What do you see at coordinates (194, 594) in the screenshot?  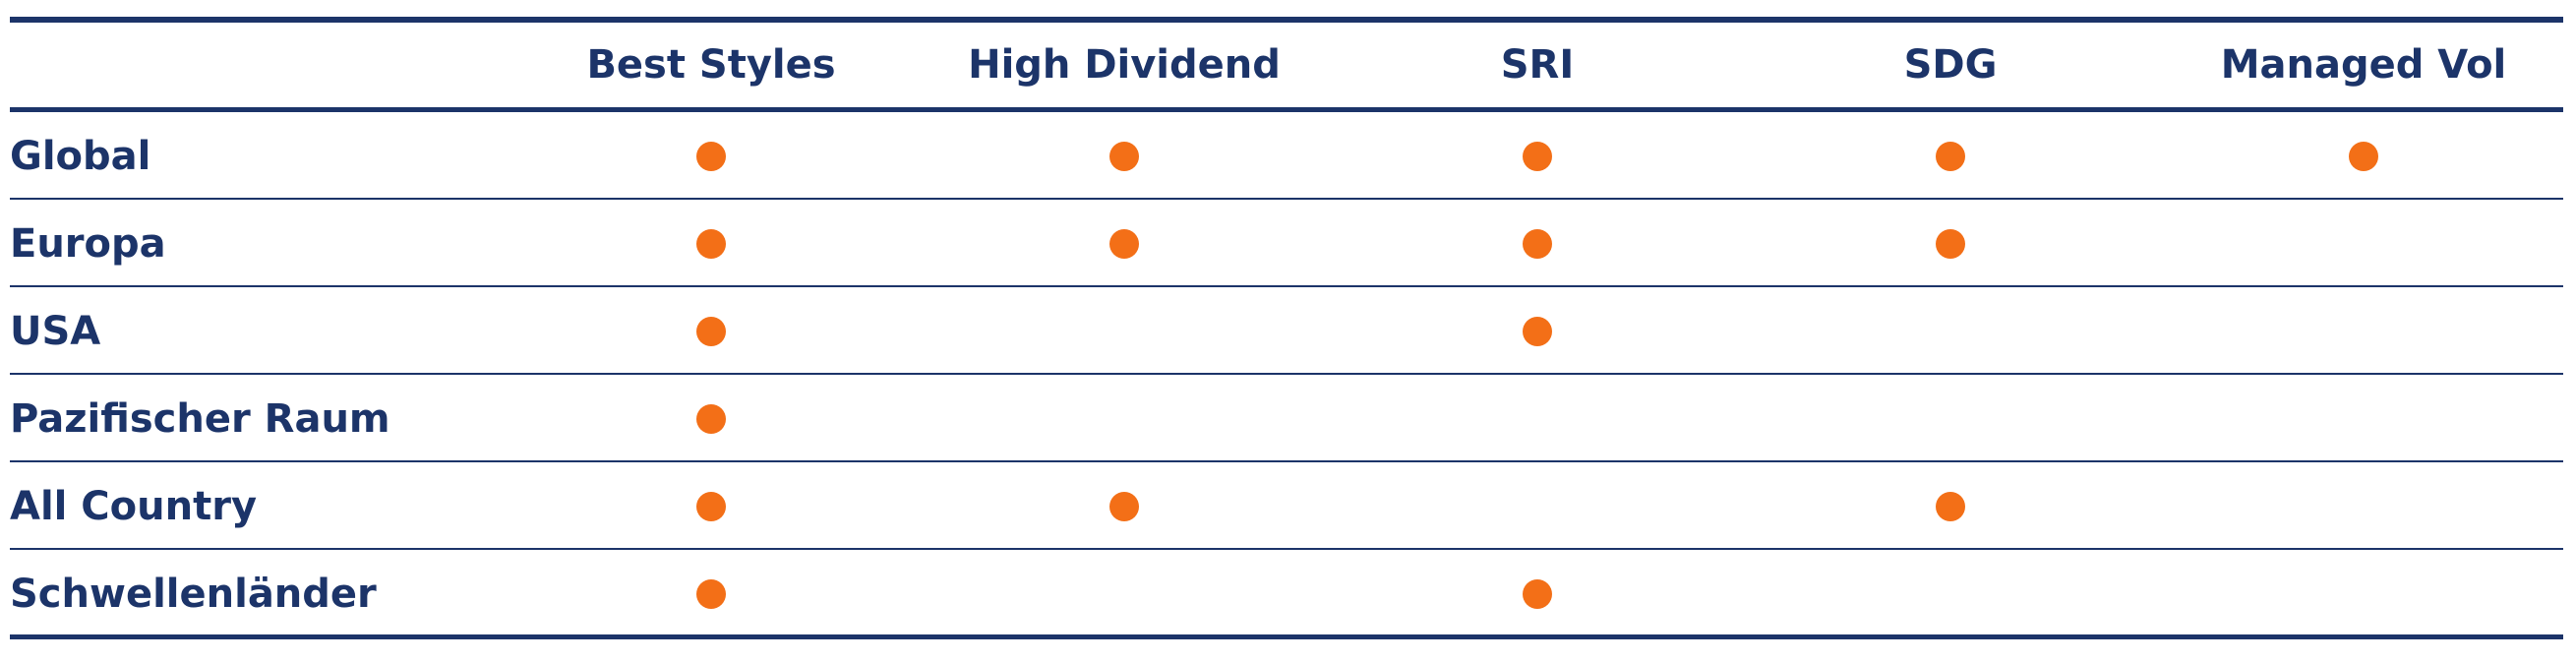 I see `row-label-schwellenlander: Schwellenländer` at bounding box center [194, 594].